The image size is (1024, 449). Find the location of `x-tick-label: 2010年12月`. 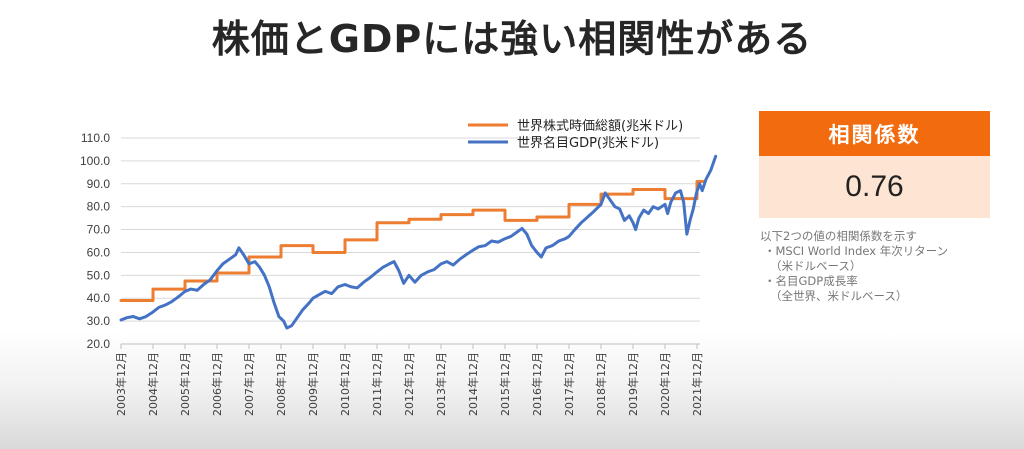

x-tick-label: 2010年12月 is located at coordinates (345, 384).